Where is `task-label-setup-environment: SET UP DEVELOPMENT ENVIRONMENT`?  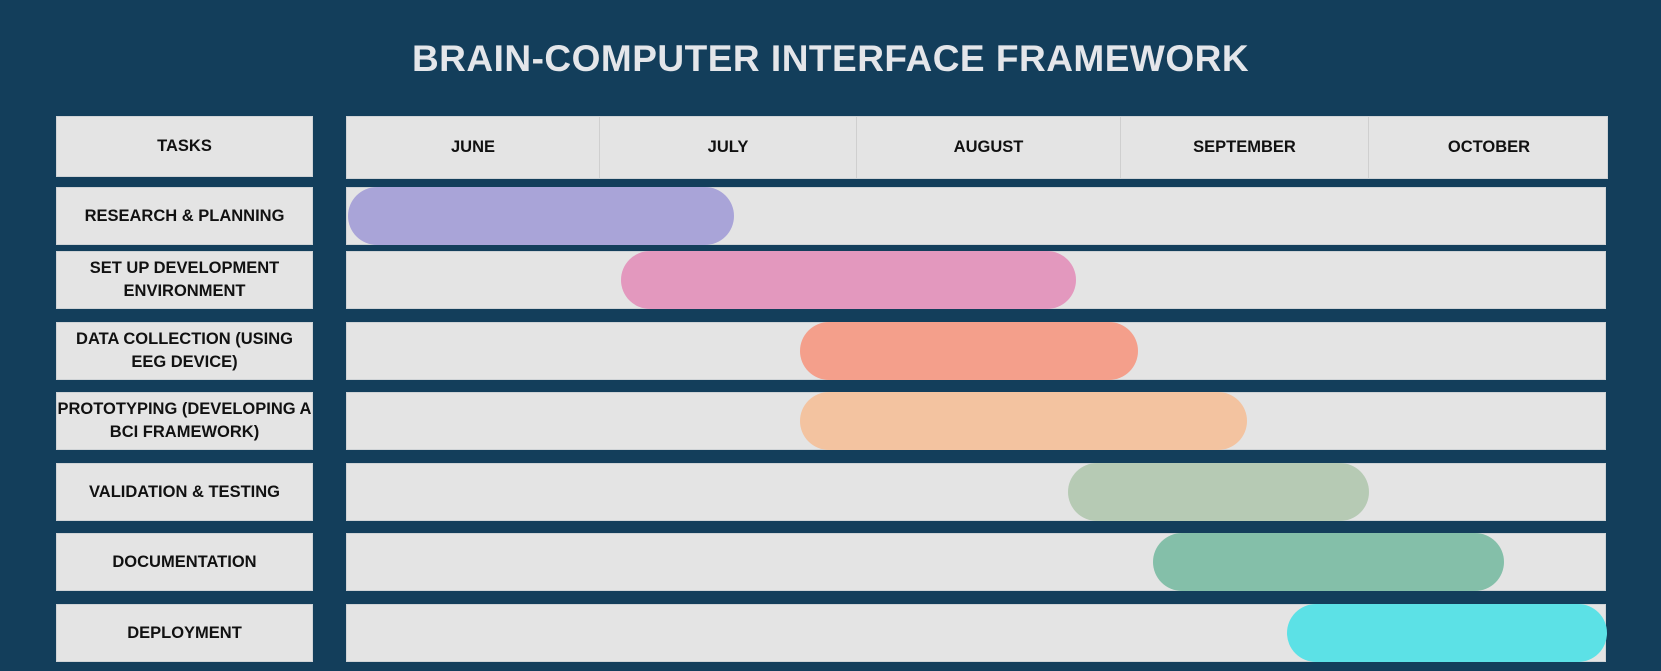 task-label-setup-environment: SET UP DEVELOPMENT ENVIRONMENT is located at coordinates (184, 280).